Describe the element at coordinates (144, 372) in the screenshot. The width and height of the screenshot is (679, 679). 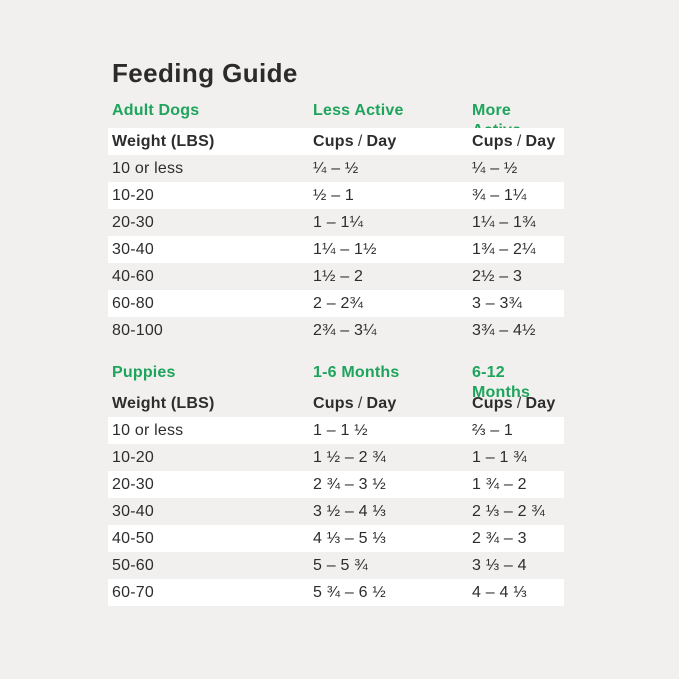
I see `section-label-puppies: Puppies` at that location.